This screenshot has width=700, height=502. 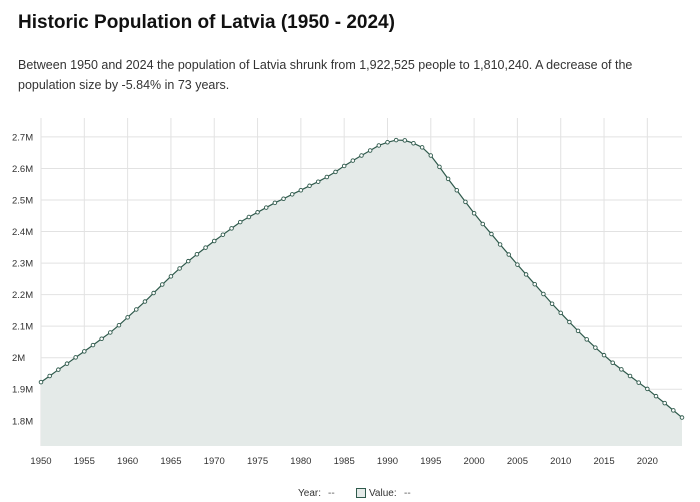 What do you see at coordinates (179, 268) in the screenshot?
I see `data-point-1966` at bounding box center [179, 268].